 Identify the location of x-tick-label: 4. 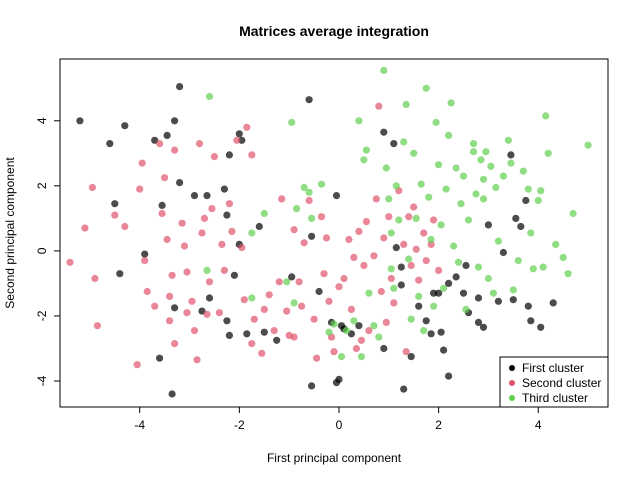
(538, 425).